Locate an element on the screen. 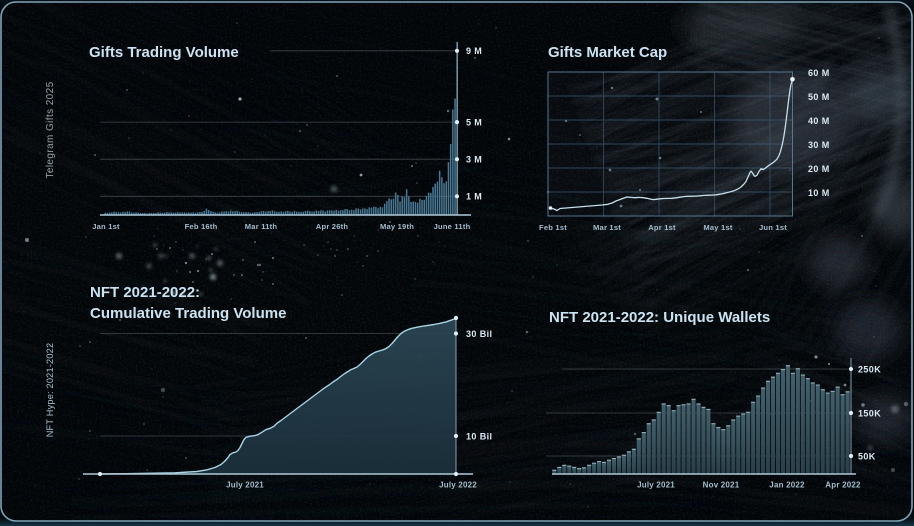 Image resolution: width=914 pixels, height=526 pixels. svg-text: NFT 2021-2022: is located at coordinates (145, 292).